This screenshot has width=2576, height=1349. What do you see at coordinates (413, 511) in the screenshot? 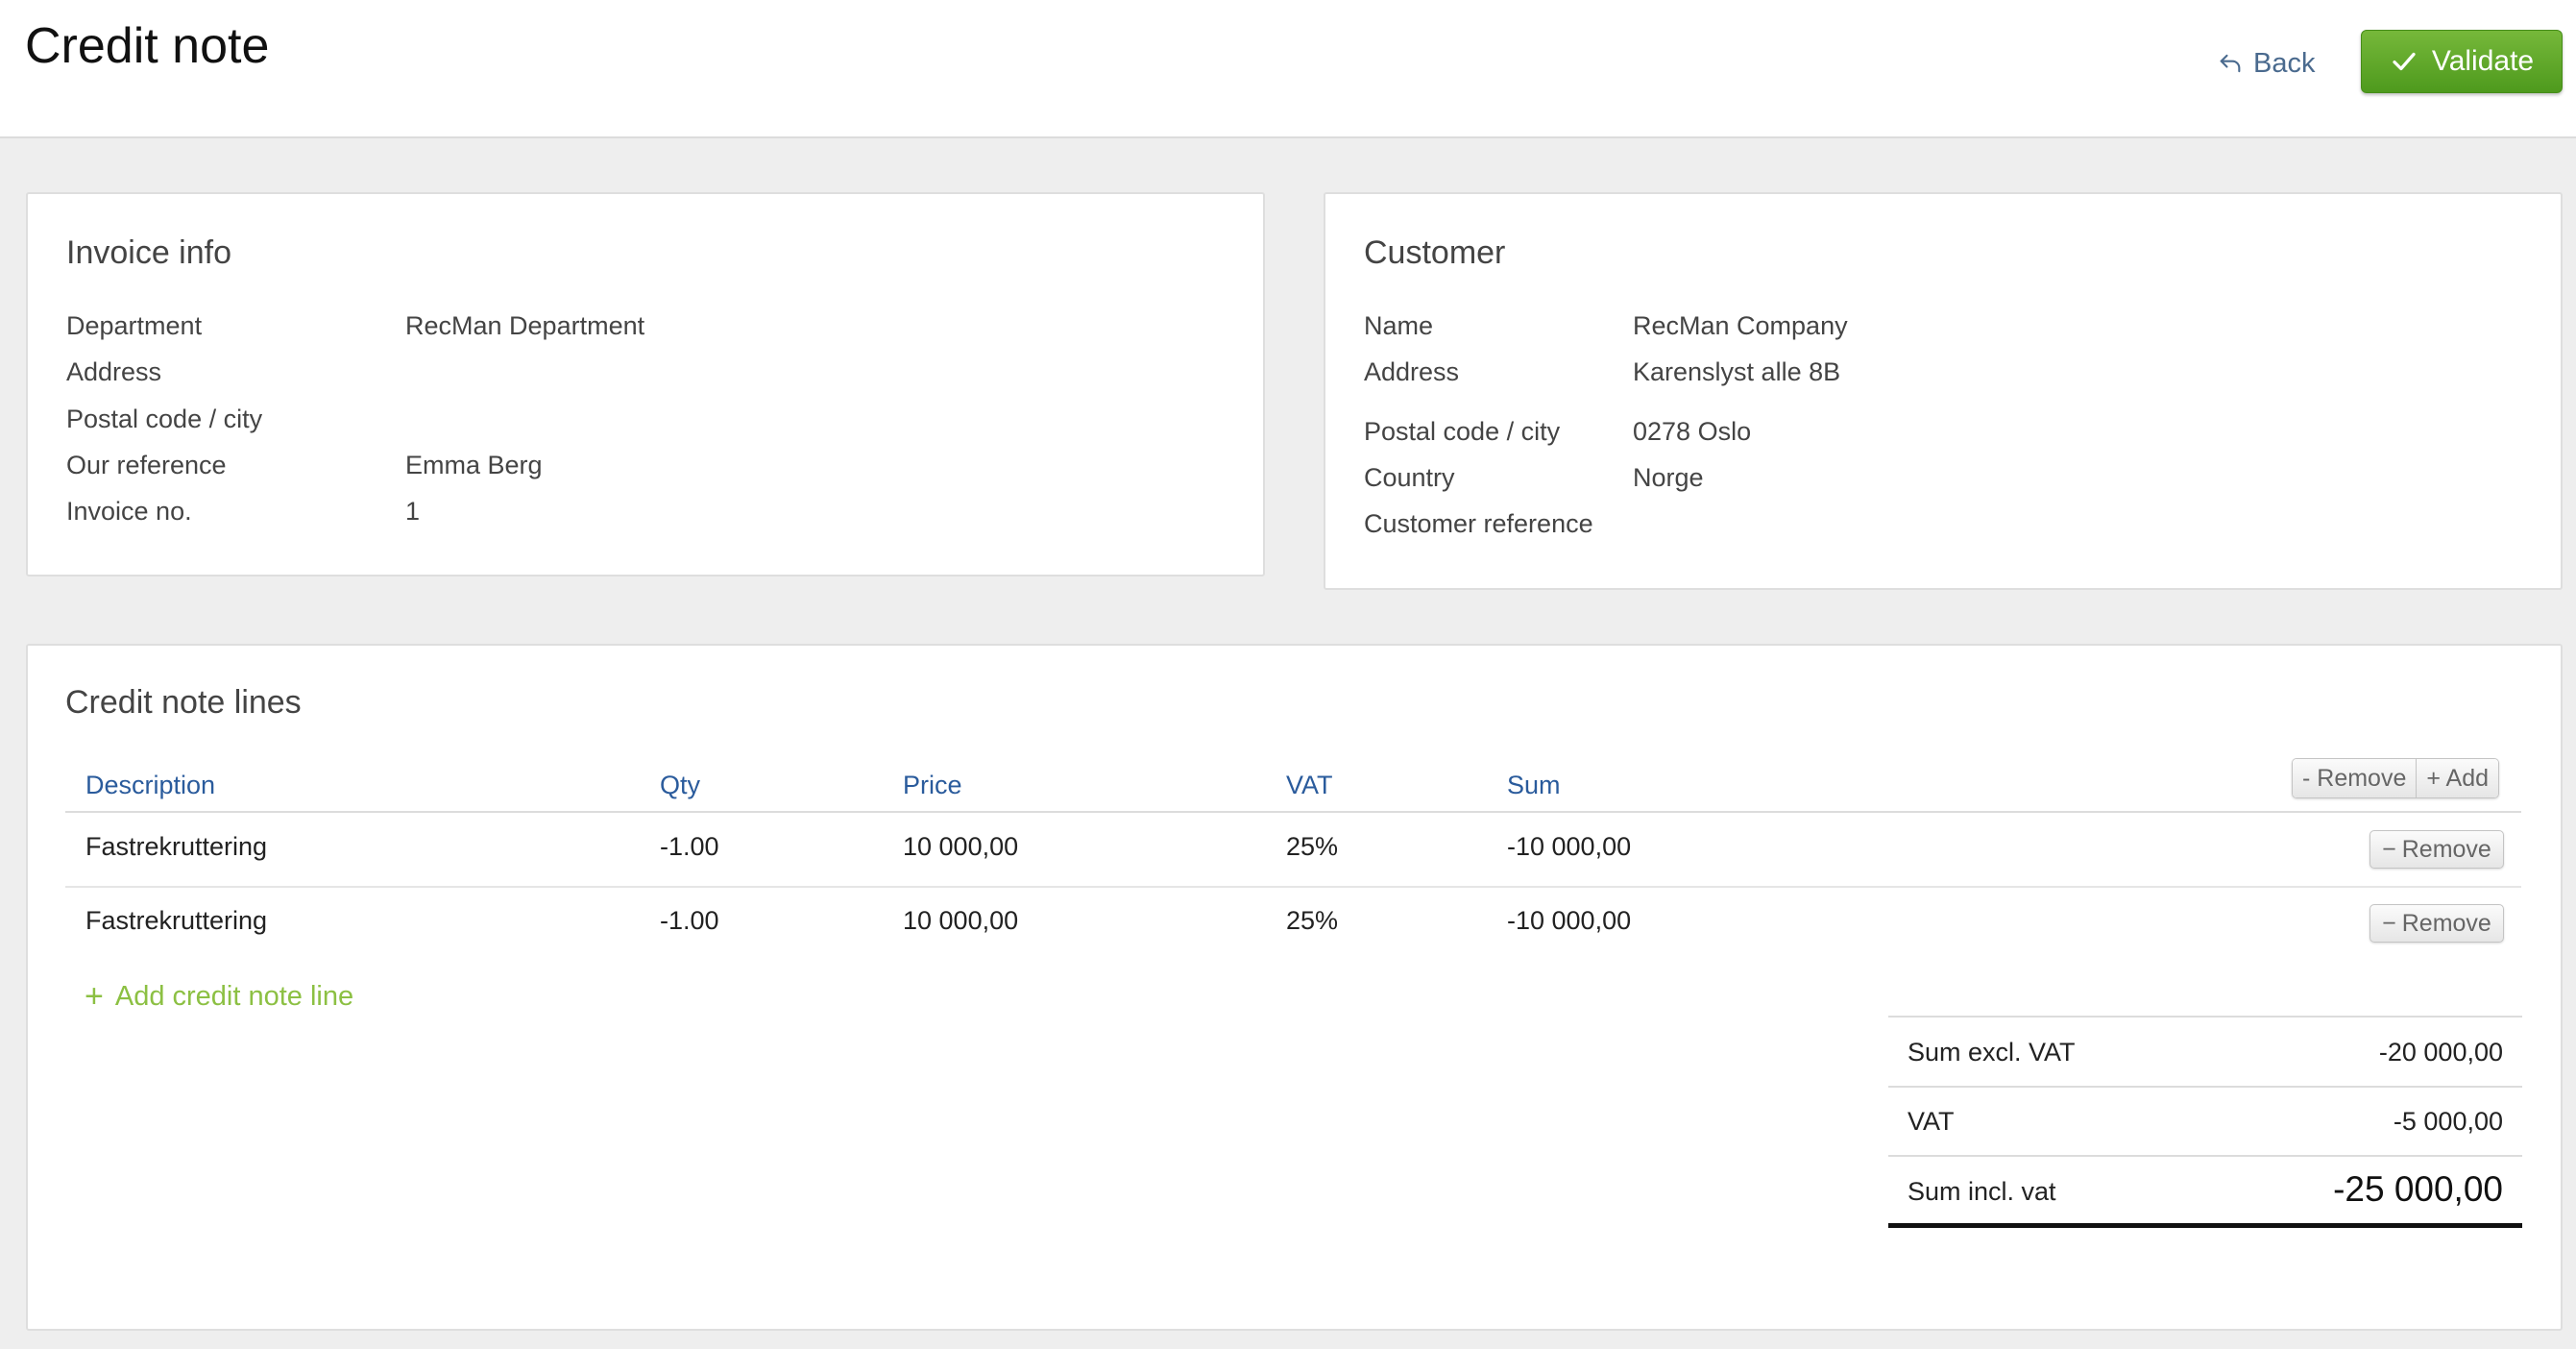
I see `invoice-no-value: 1` at bounding box center [413, 511].